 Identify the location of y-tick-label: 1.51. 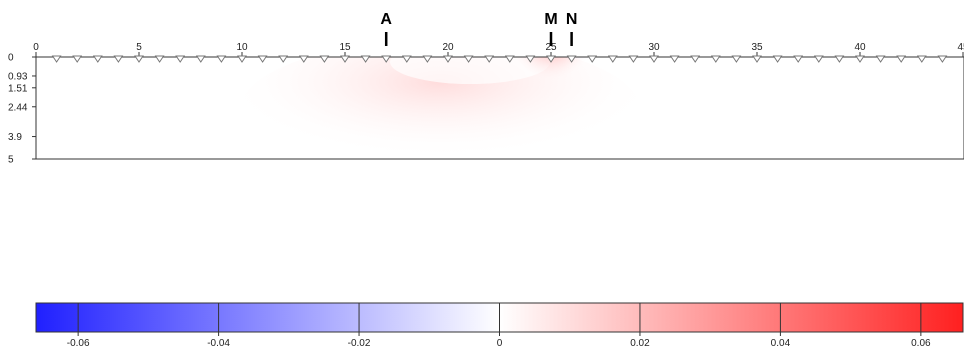
(18, 88).